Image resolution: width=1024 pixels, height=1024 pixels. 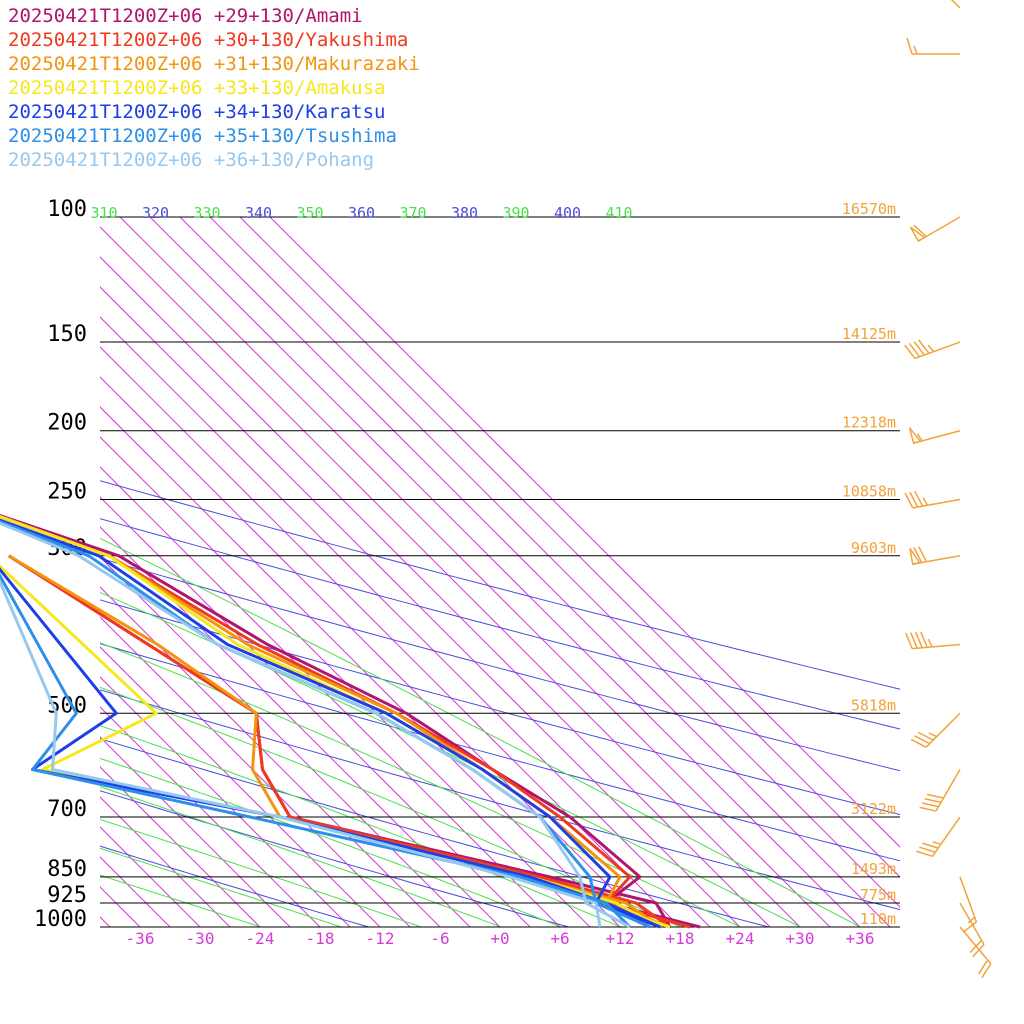 I want to click on temperature-tick-label: -12, so click(x=380, y=938).